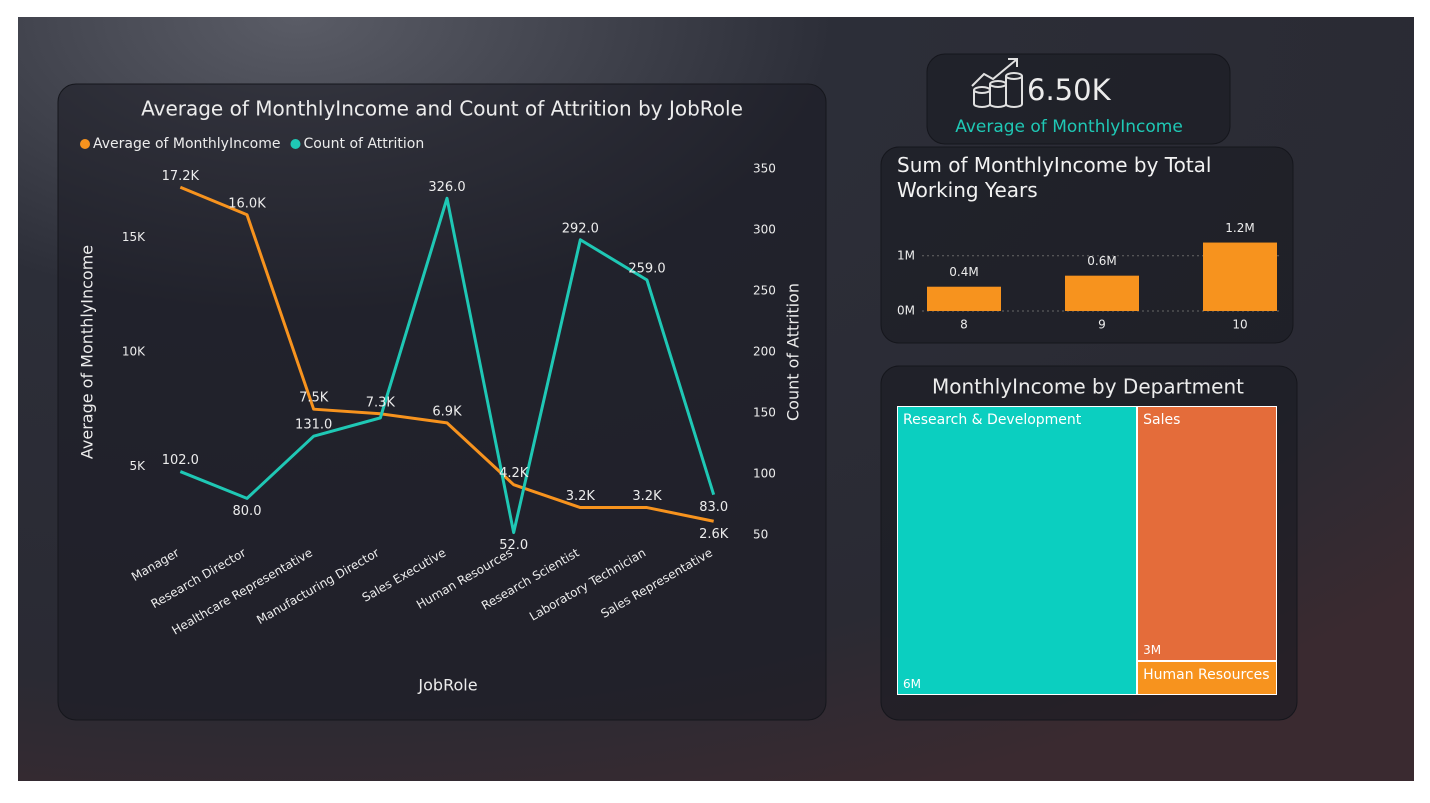  What do you see at coordinates (997, 83) in the screenshot?
I see `kpi-icon` at bounding box center [997, 83].